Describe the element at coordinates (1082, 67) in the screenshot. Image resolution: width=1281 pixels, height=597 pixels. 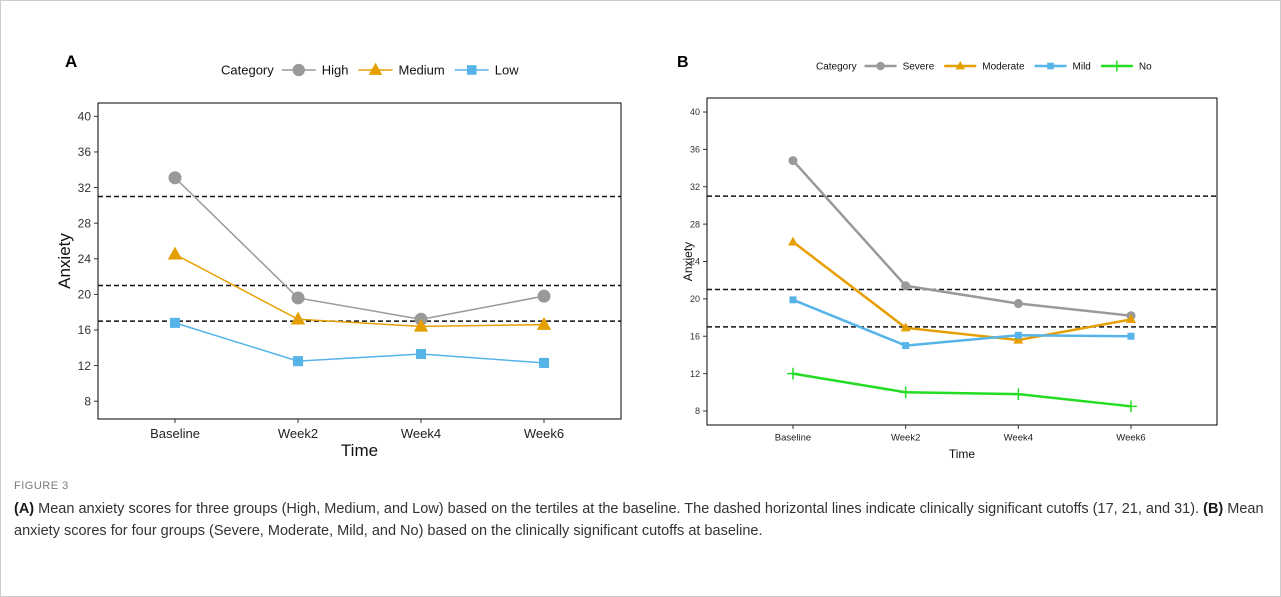
I see `legend-label: Mild` at that location.